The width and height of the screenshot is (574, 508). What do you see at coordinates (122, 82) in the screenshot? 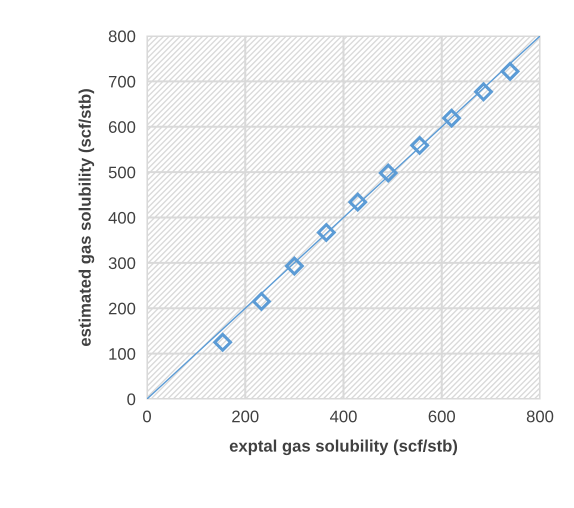
I see `y-tick-label: 700` at bounding box center [122, 82].